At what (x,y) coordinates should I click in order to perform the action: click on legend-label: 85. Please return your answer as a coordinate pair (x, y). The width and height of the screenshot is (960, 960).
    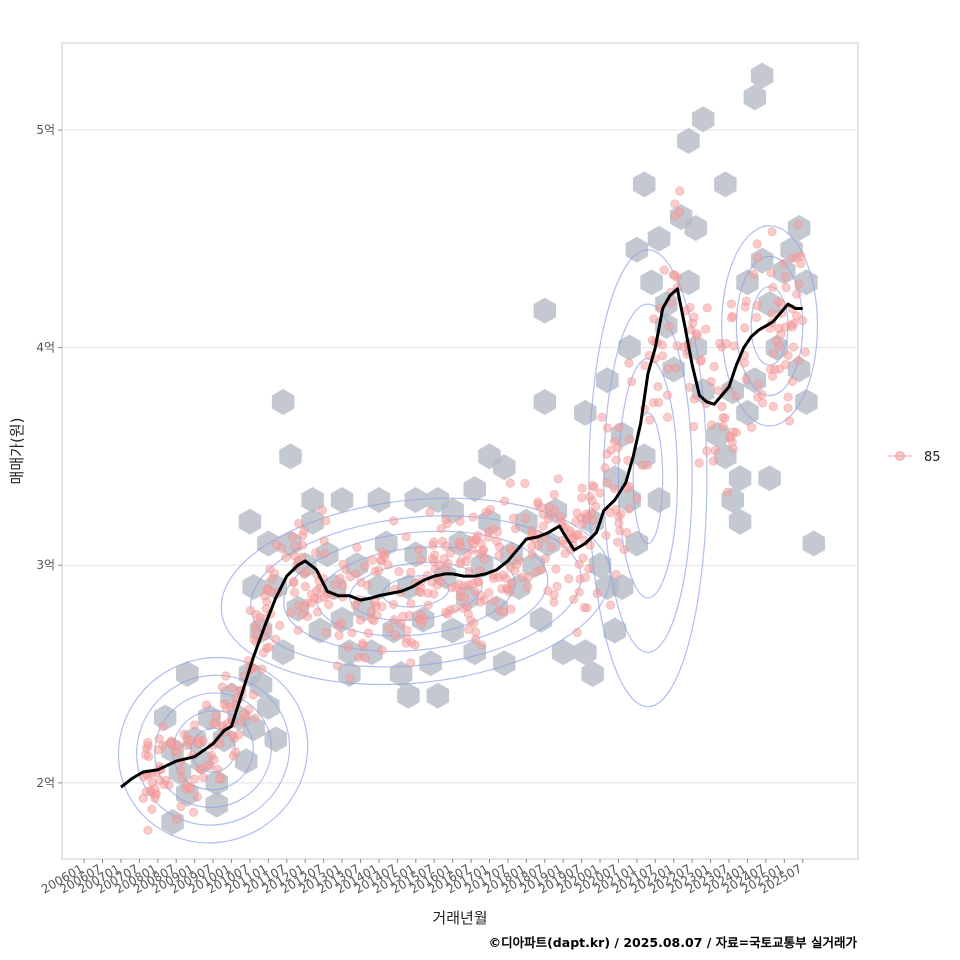
    Looking at the image, I should click on (932, 457).